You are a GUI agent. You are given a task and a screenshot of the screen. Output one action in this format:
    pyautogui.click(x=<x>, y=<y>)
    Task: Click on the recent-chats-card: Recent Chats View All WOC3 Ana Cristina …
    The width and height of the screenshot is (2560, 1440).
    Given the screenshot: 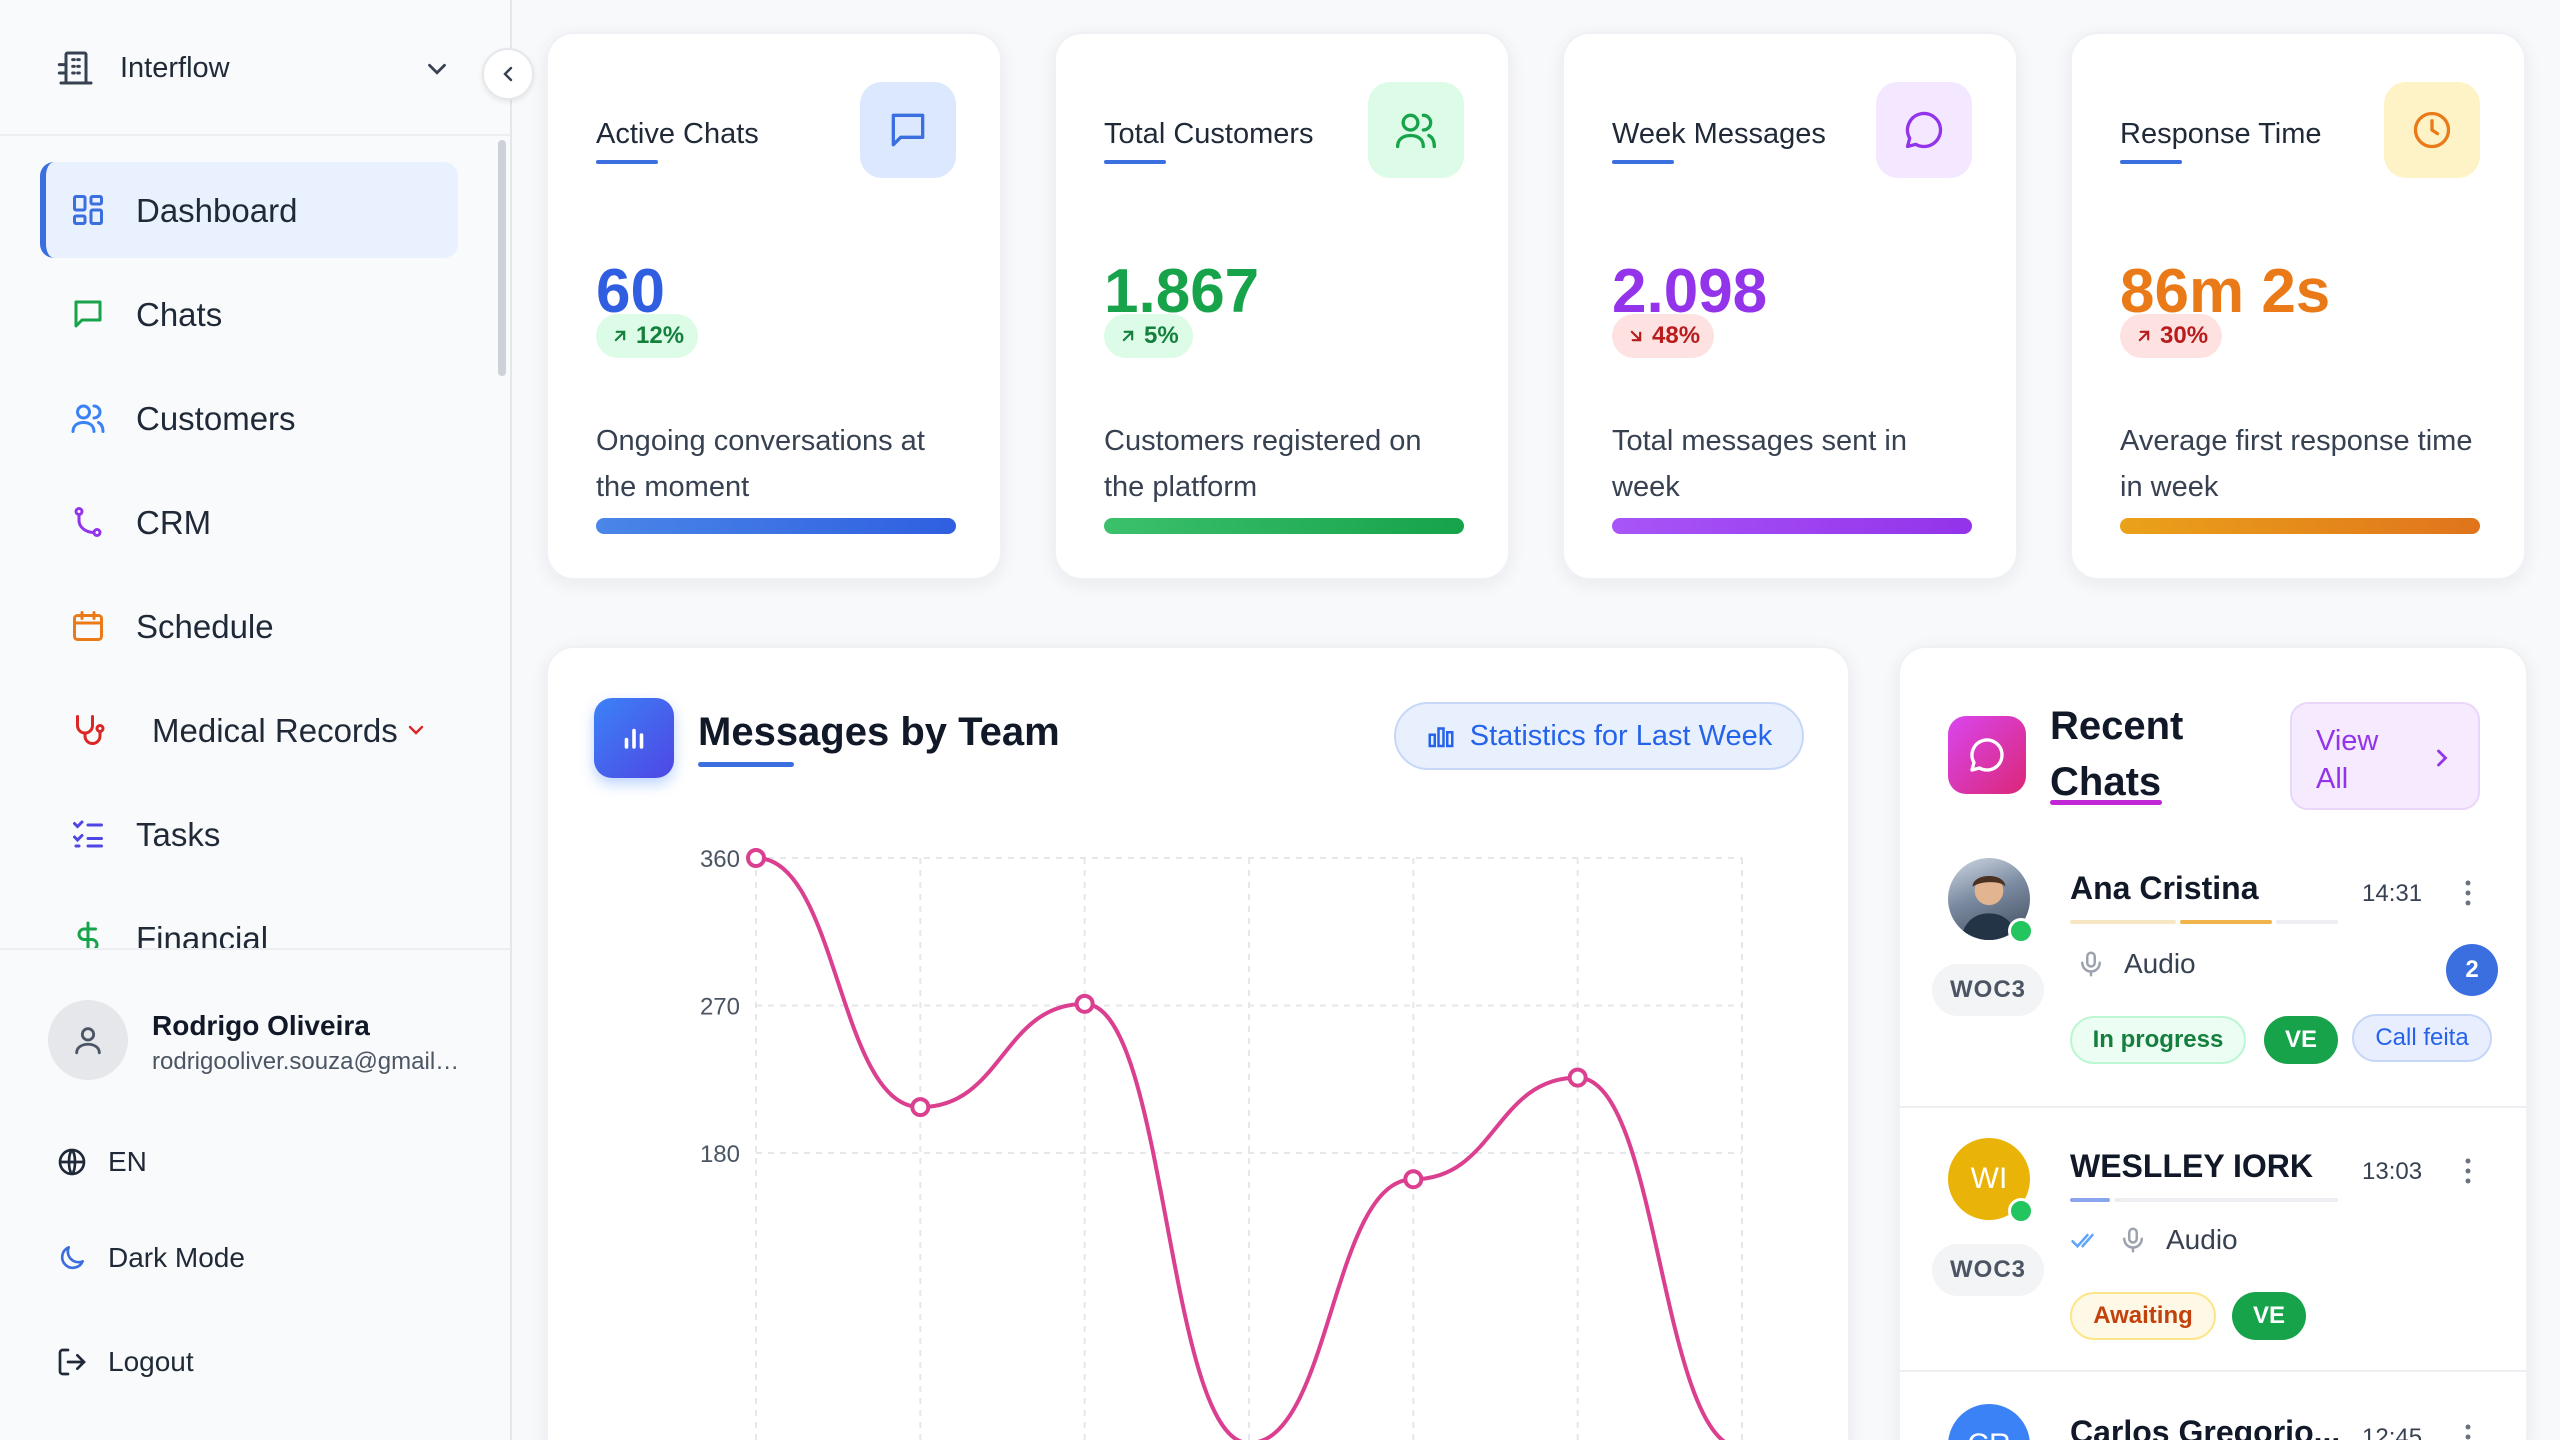 What is the action you would take?
    pyautogui.click(x=2213, y=1043)
    